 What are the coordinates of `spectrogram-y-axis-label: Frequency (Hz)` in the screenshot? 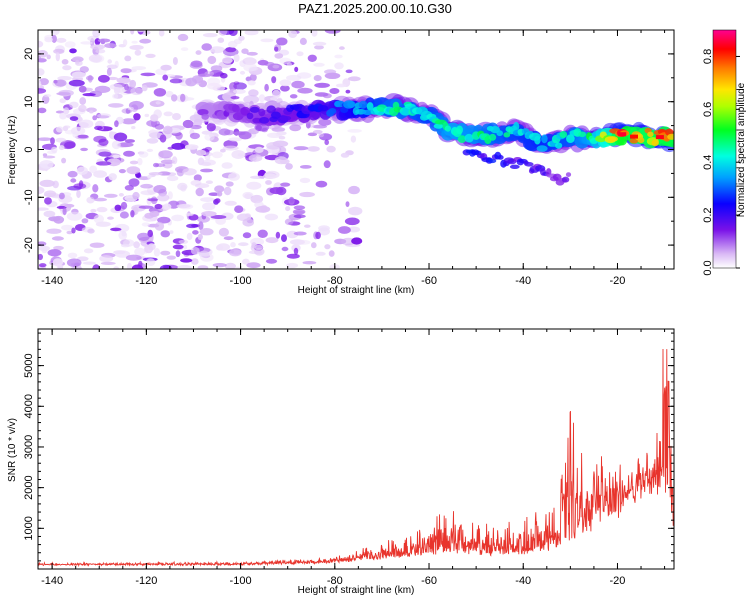 It's located at (12, 150).